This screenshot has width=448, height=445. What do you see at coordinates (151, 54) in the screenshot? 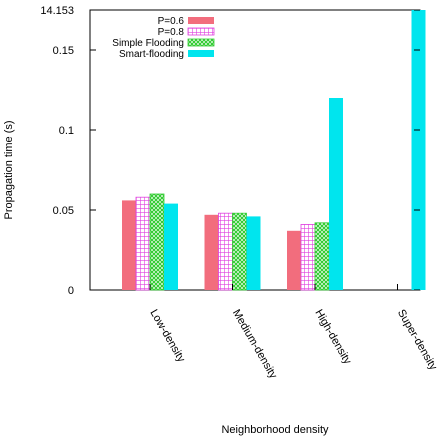
I see `legend-label: Smart-flooding` at bounding box center [151, 54].